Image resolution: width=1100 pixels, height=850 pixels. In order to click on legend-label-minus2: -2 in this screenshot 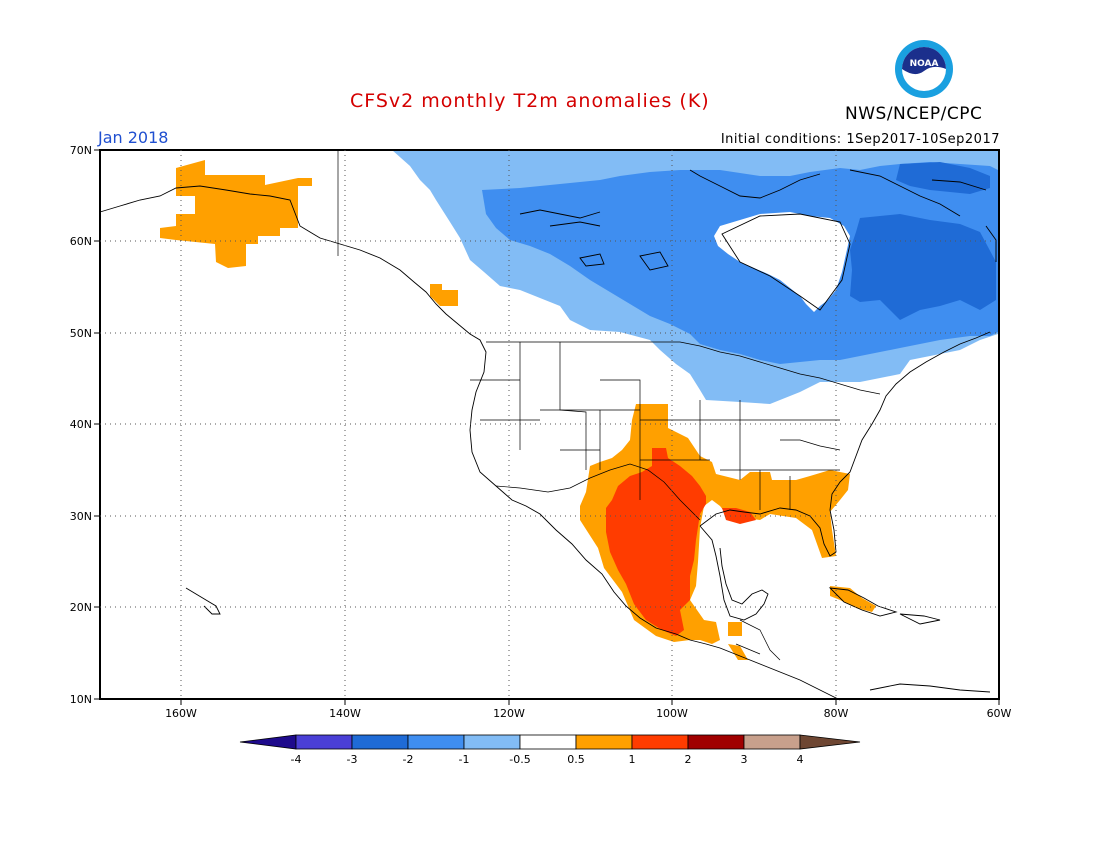, I will do `click(408, 759)`.